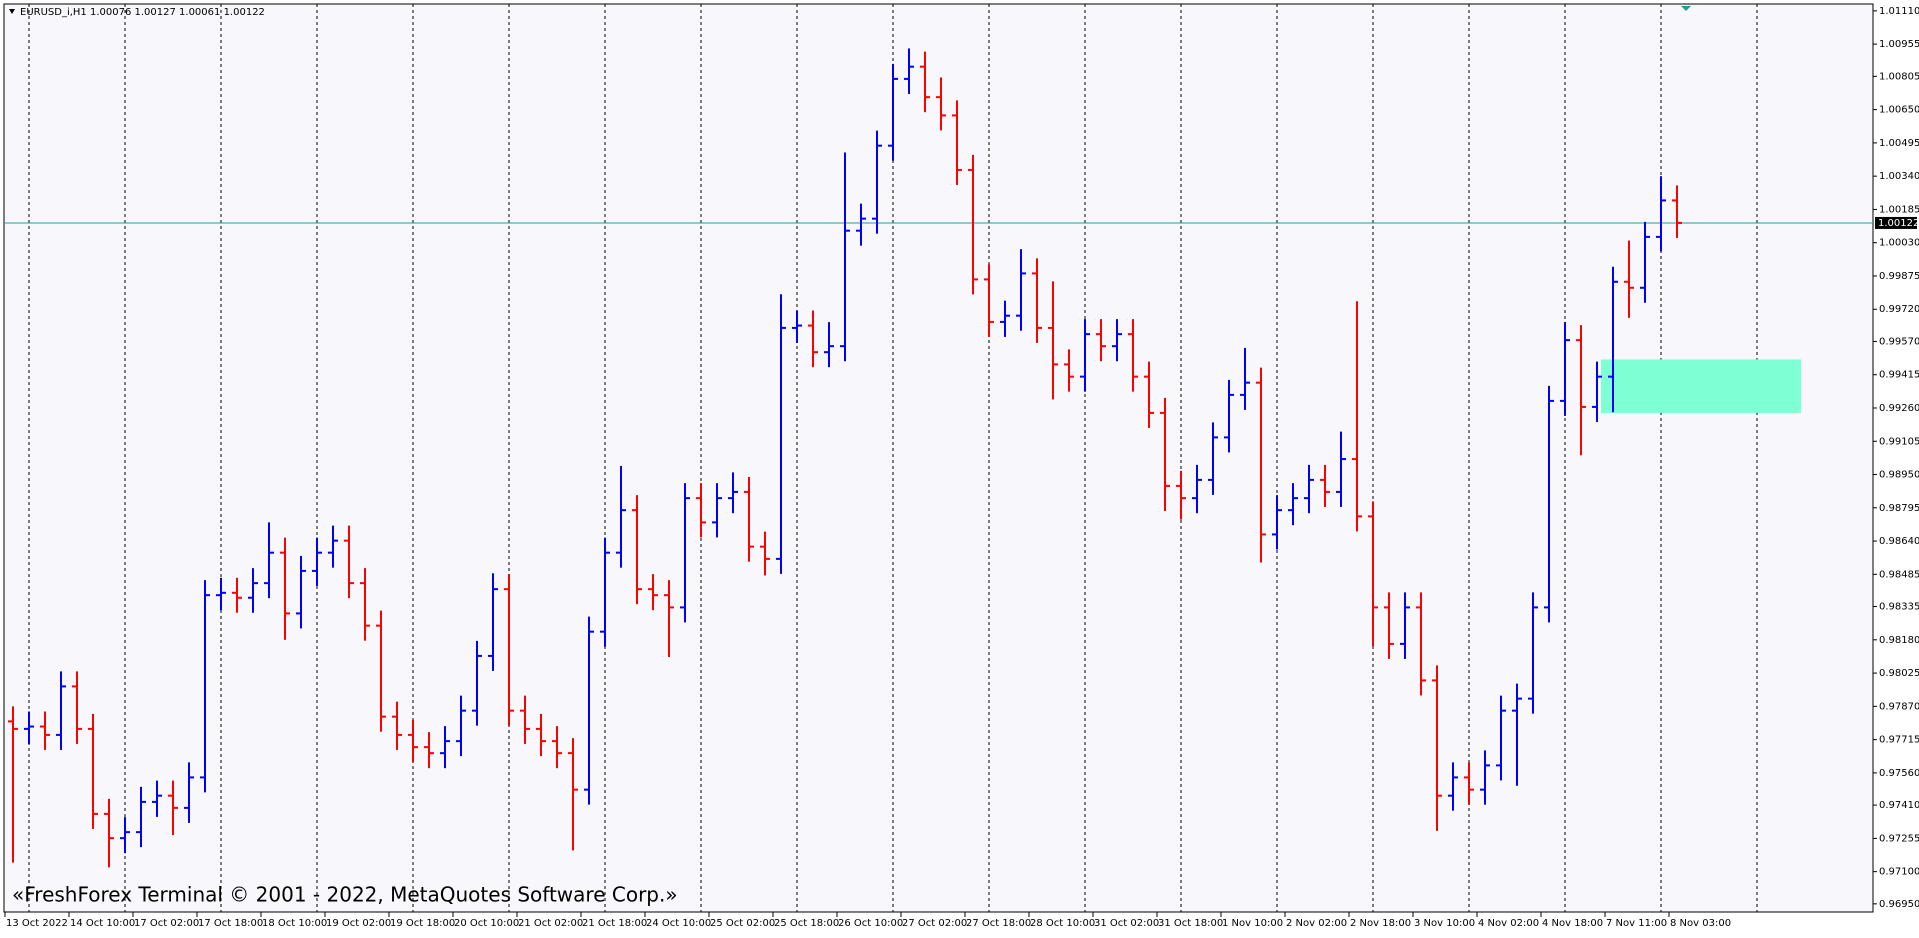 The width and height of the screenshot is (1919, 938). I want to click on price-label-box, so click(1896, 222).